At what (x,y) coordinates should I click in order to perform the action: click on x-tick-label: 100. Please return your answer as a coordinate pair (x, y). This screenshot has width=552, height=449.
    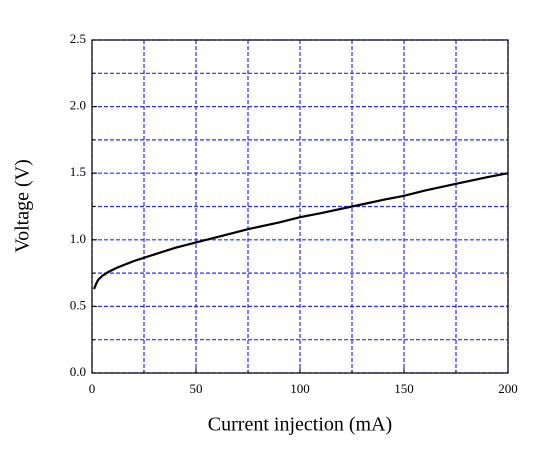
    Looking at the image, I should click on (300, 388).